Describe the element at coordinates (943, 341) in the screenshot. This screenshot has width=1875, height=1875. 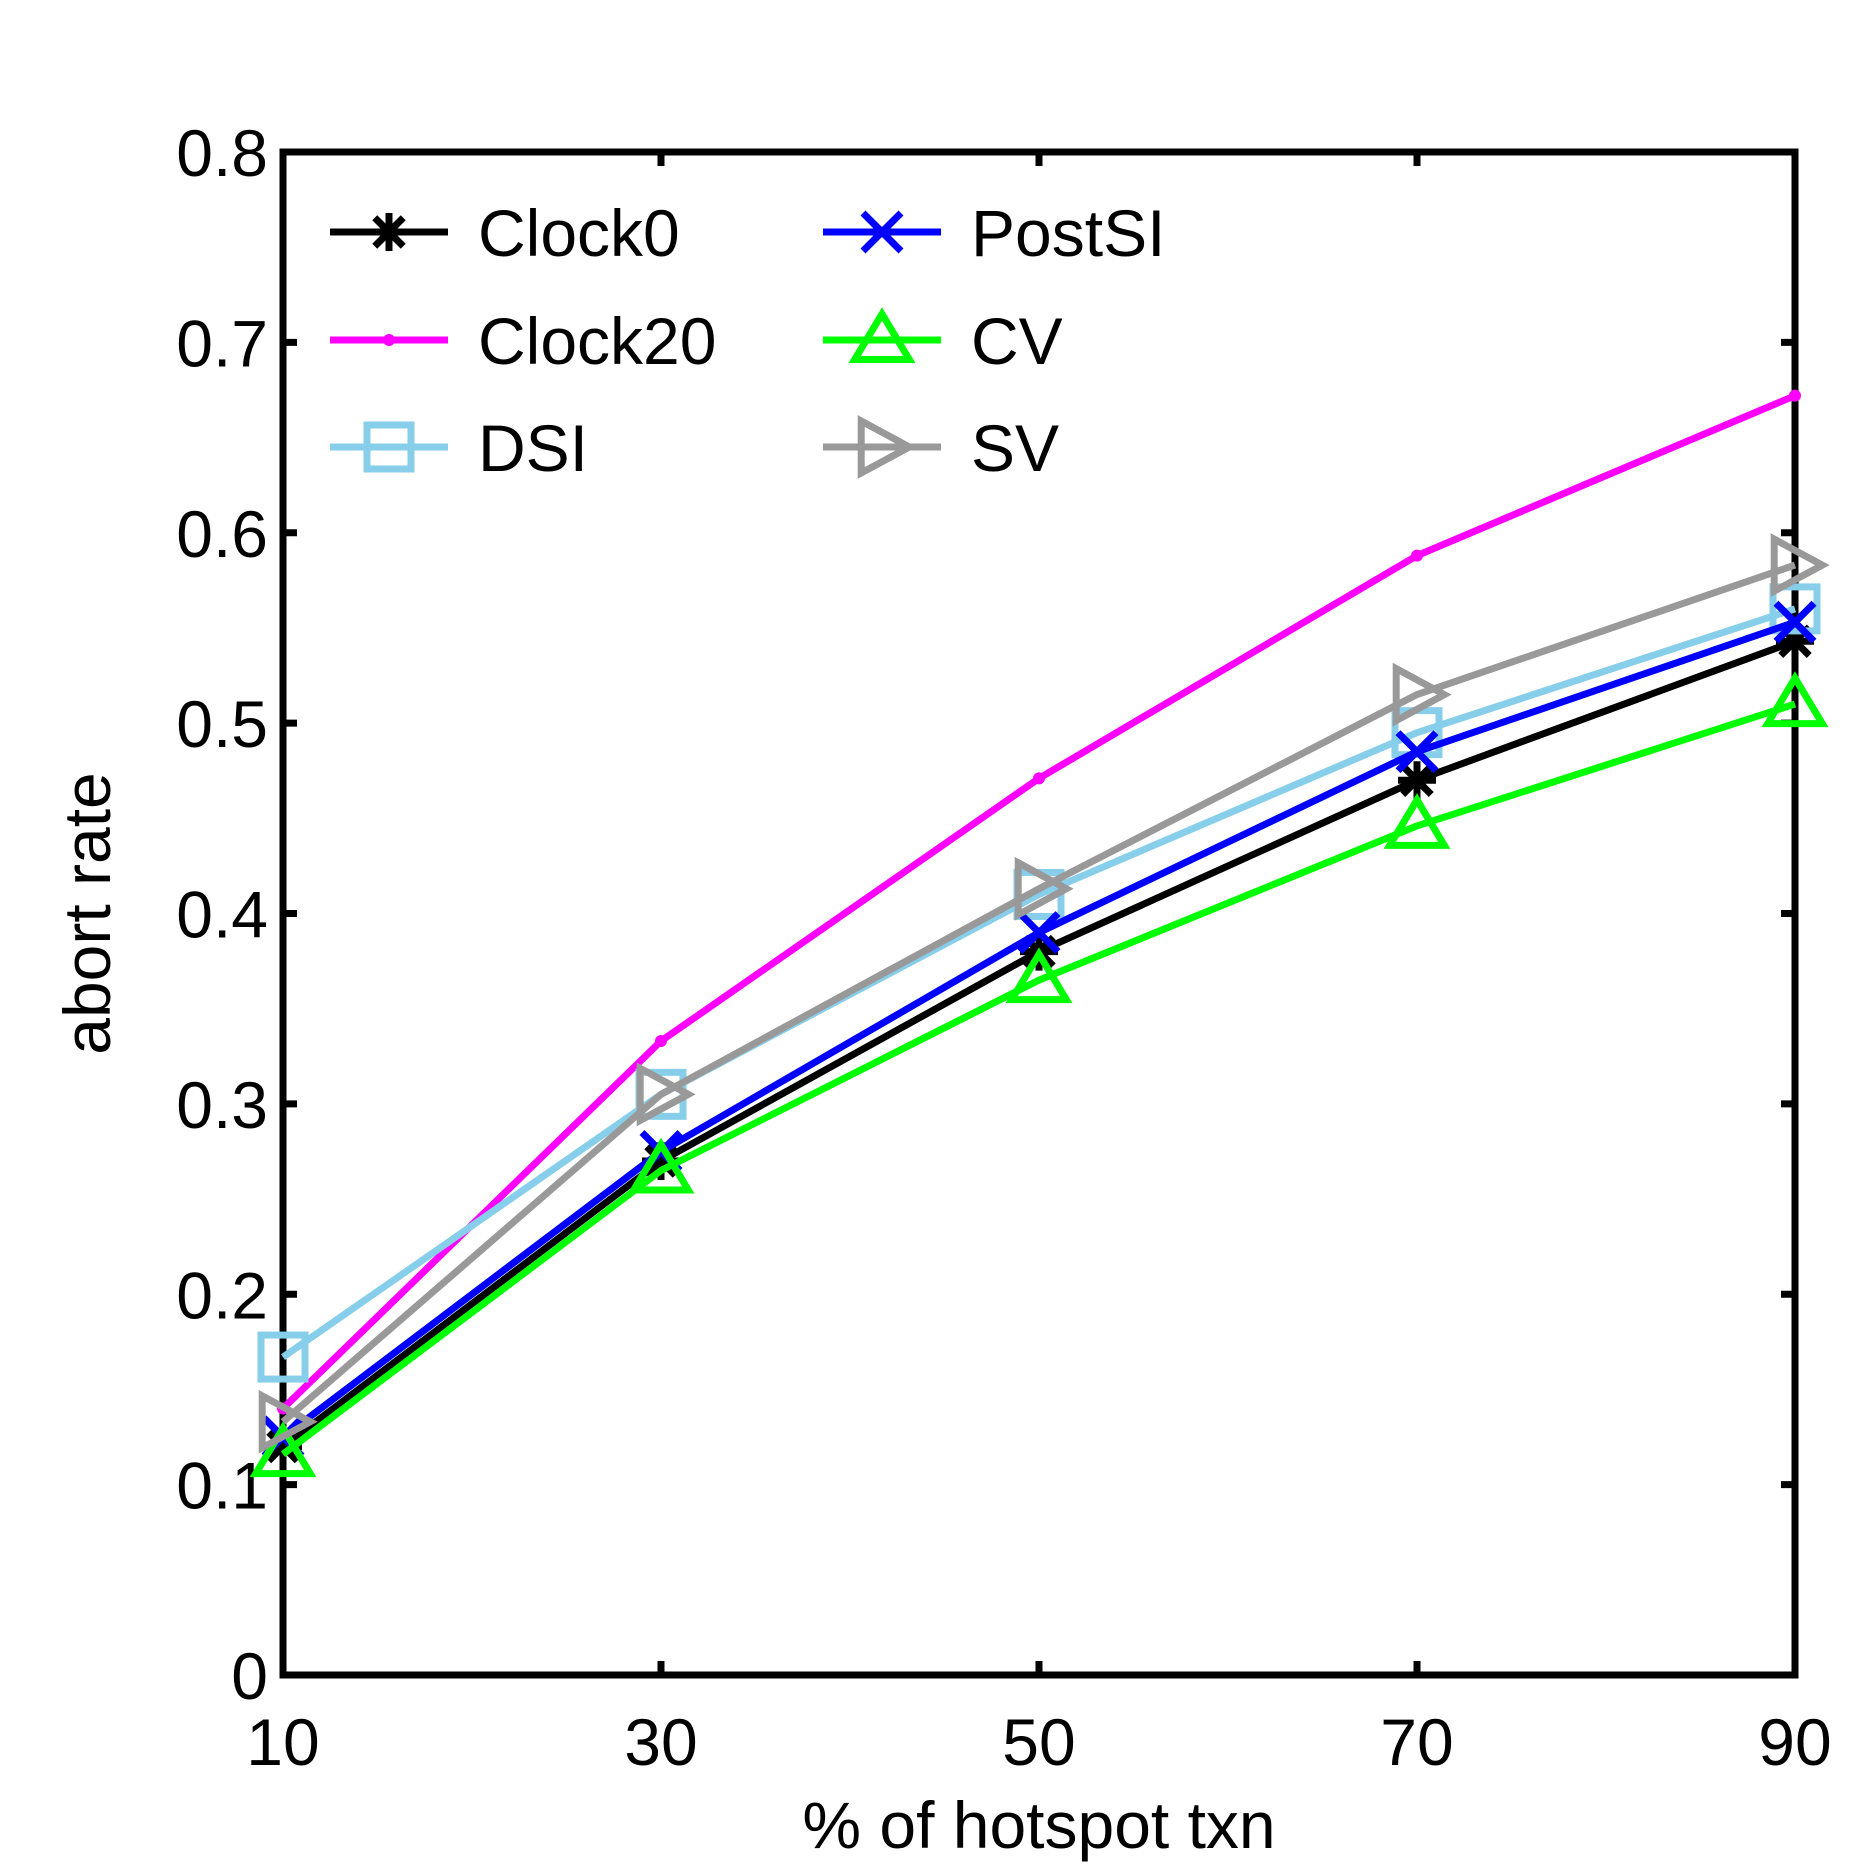
I see `legend-item-cv: CV` at that location.